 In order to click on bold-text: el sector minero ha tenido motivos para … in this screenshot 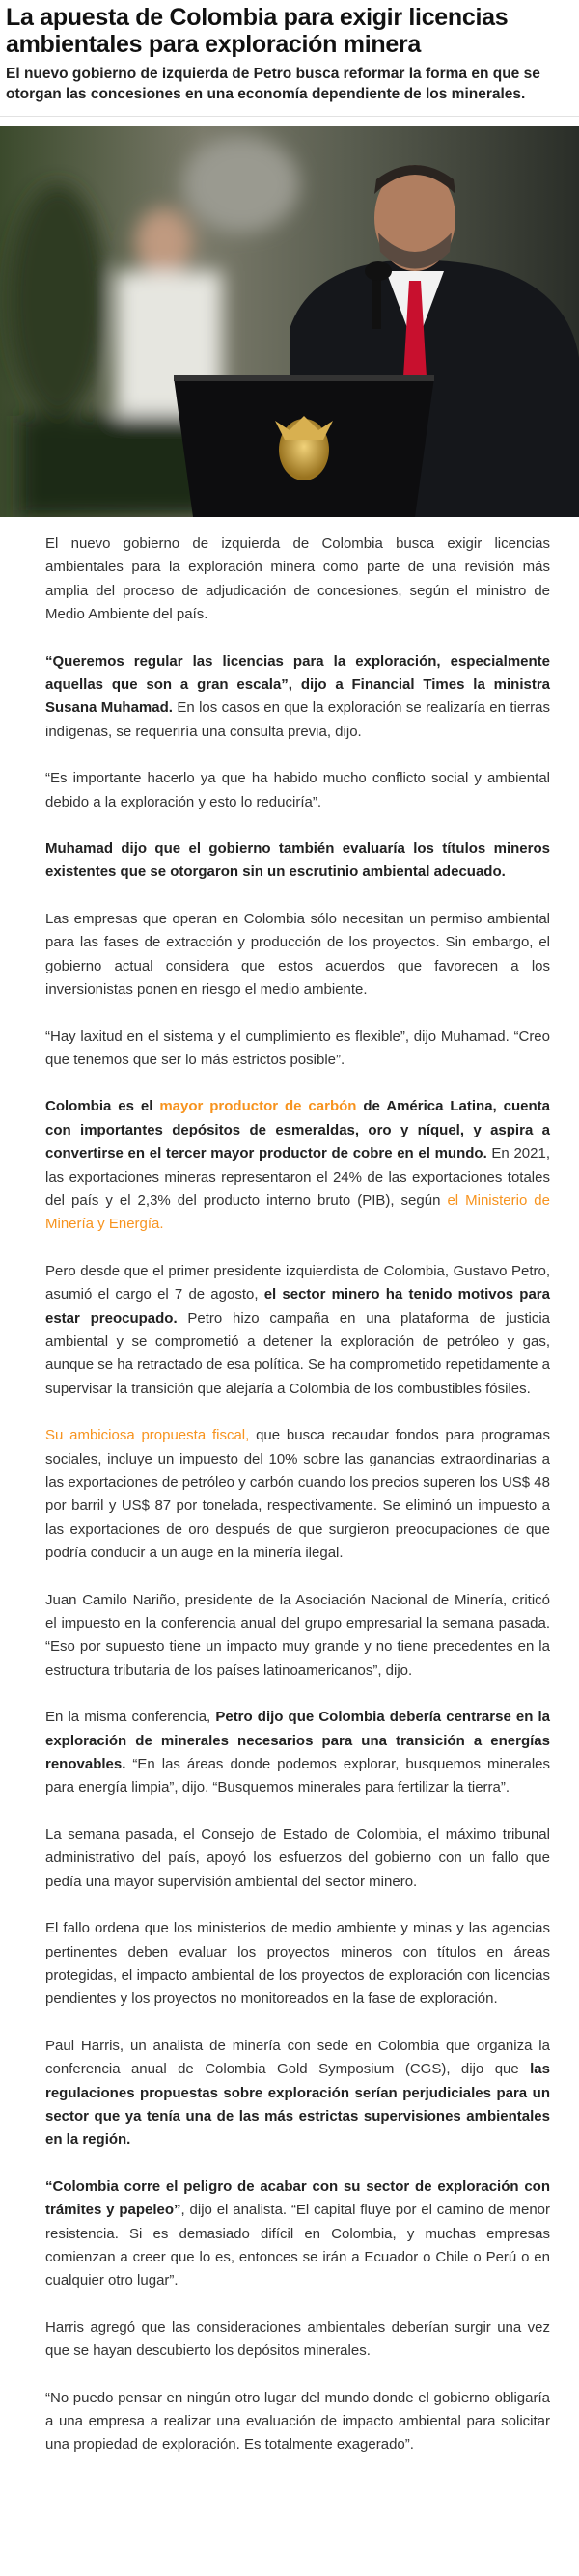, I will do `click(297, 1306)`.